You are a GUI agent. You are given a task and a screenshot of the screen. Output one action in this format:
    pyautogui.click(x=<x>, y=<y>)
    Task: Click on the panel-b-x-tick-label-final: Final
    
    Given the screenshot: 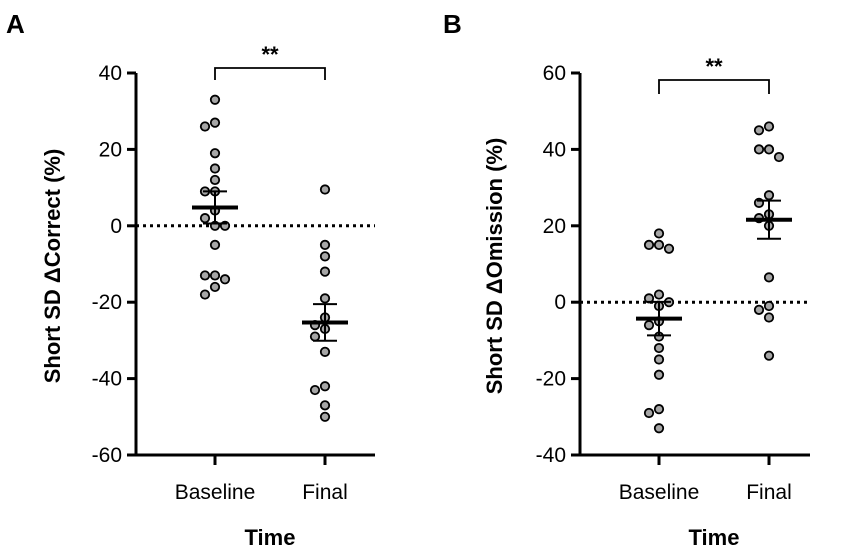 What is the action you would take?
    pyautogui.click(x=769, y=492)
    